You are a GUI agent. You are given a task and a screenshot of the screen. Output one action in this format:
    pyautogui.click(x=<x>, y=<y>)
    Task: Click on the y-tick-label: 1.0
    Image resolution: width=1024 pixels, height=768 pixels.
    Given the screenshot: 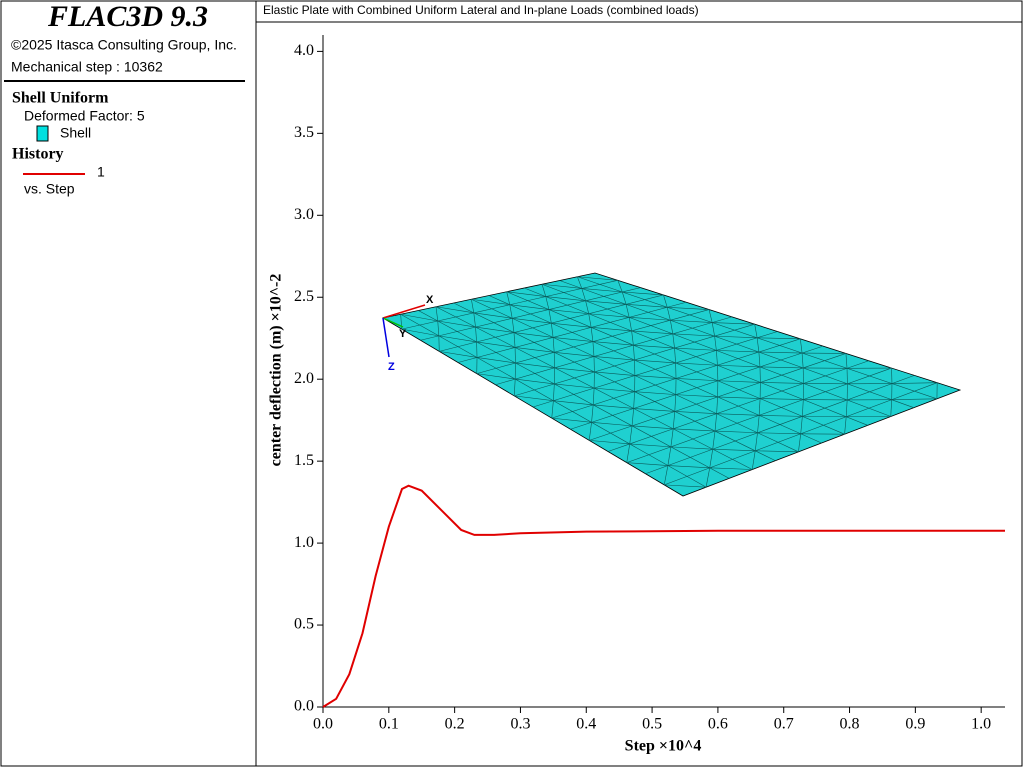 What is the action you would take?
    pyautogui.click(x=304, y=542)
    